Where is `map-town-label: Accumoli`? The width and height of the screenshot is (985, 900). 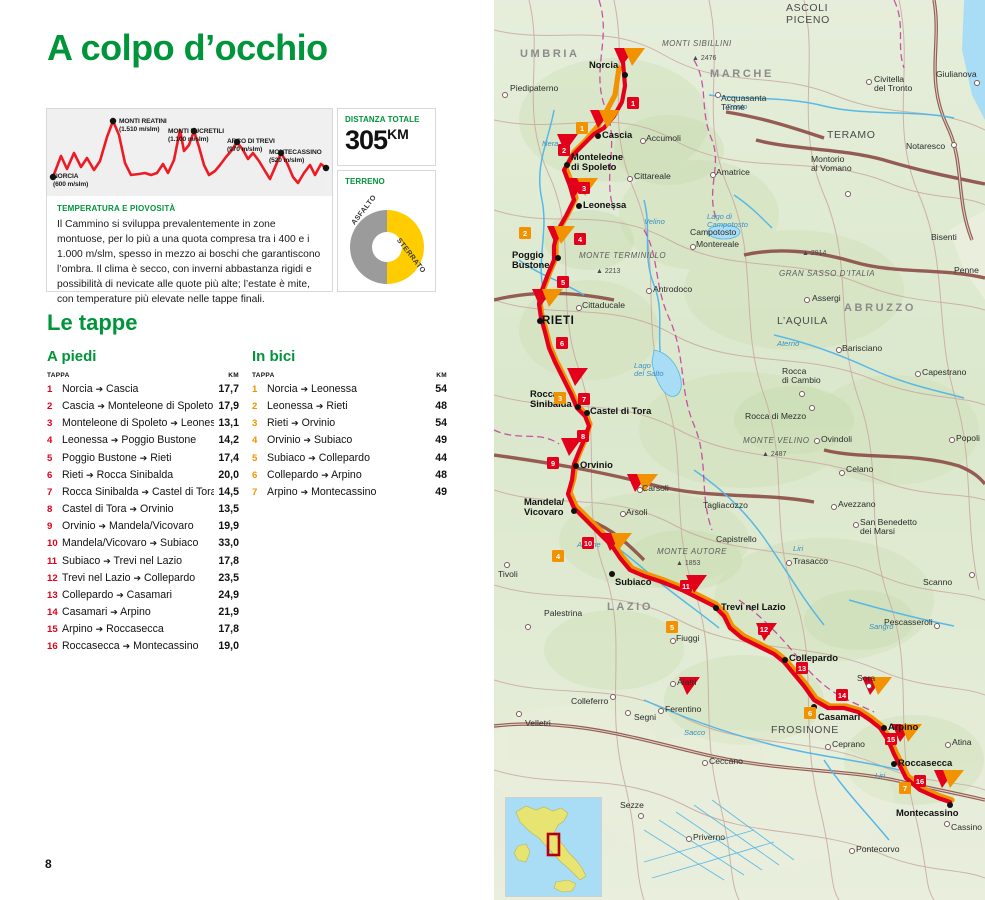
map-town-label: Accumoli is located at coordinates (663, 138).